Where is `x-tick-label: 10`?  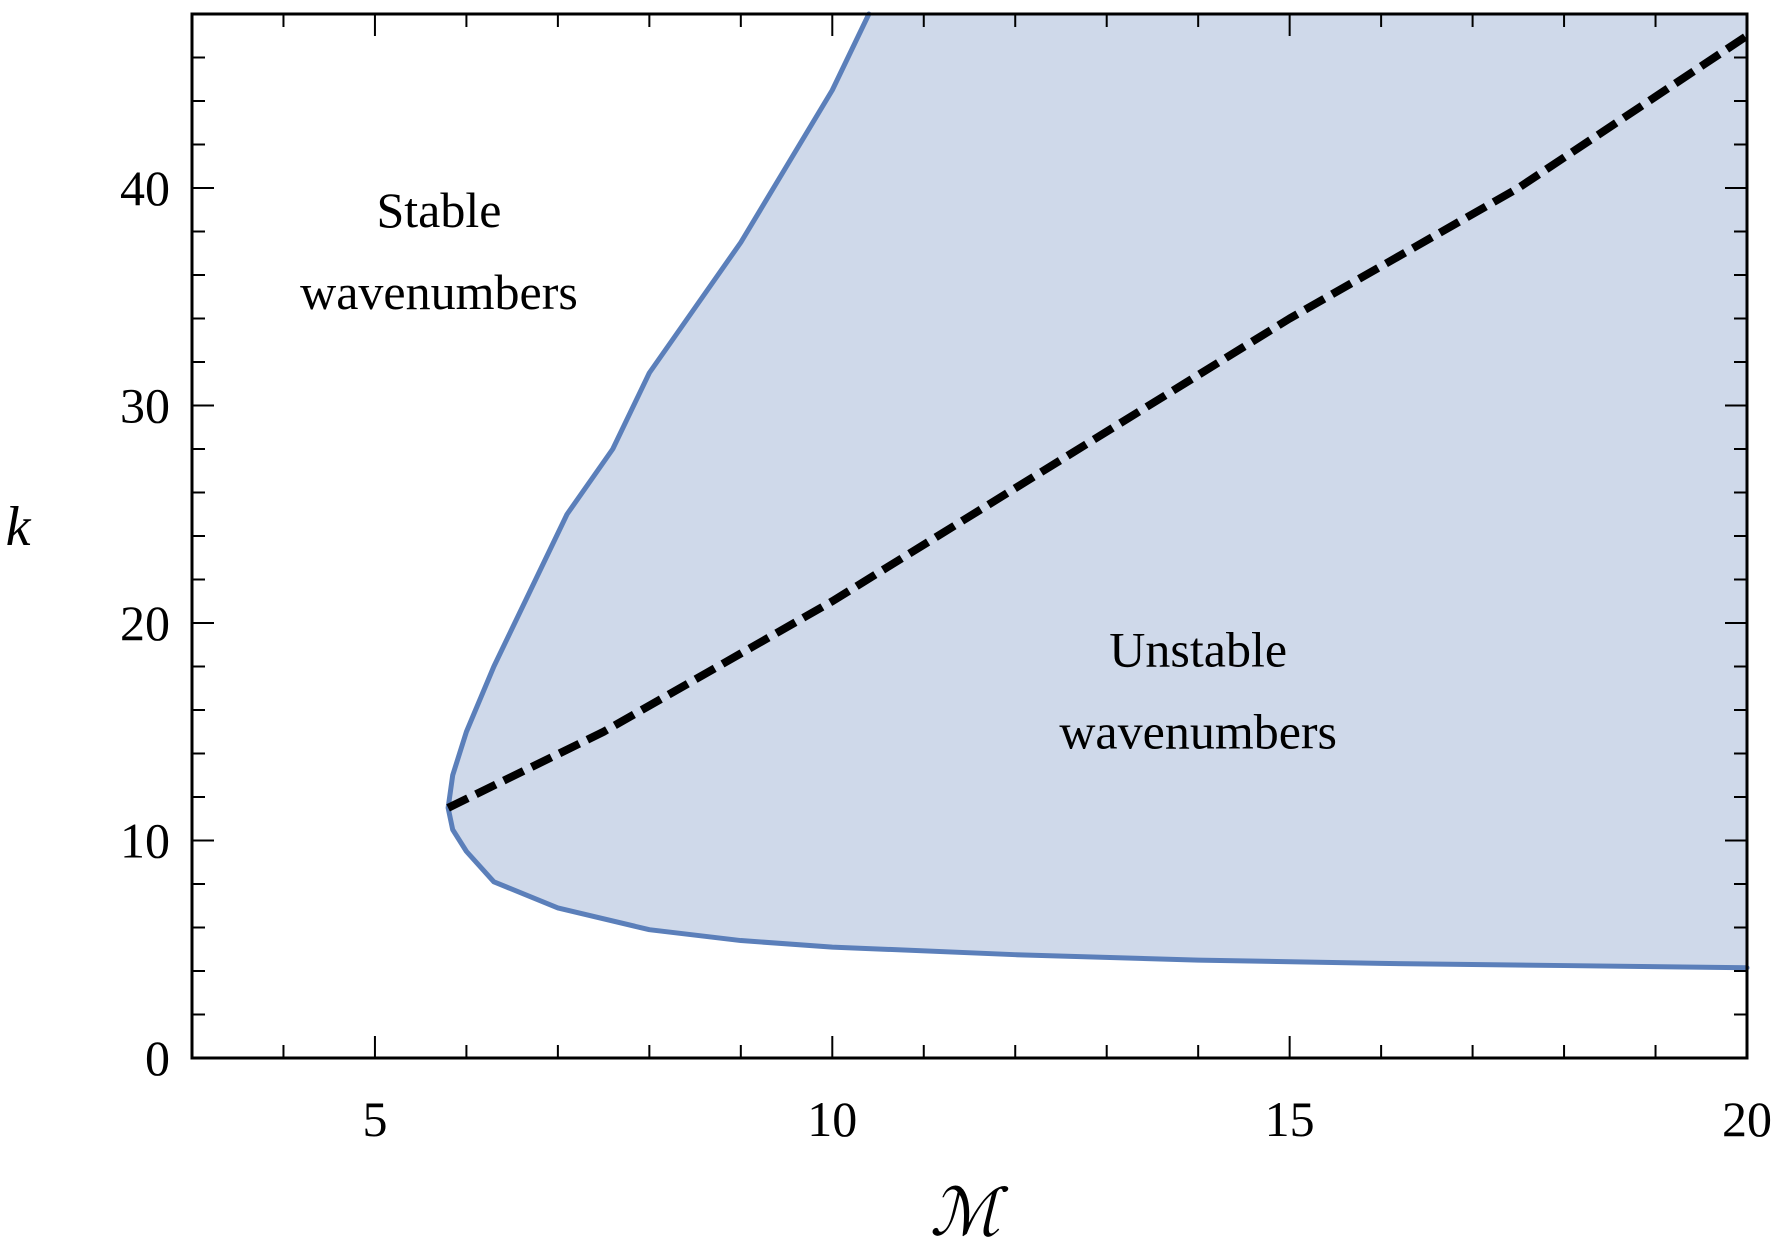
x-tick-label: 10 is located at coordinates (832, 1119).